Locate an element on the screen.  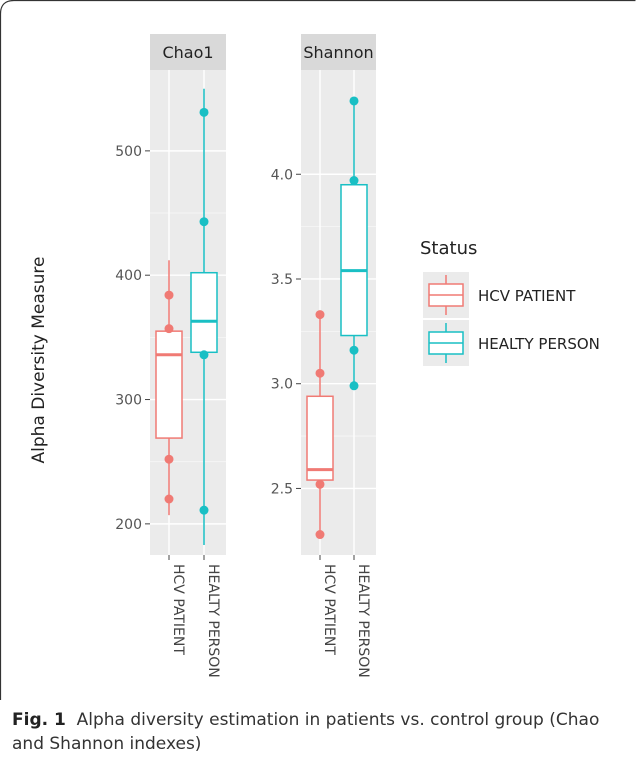
panel-strip-label: Shannon is located at coordinates (338, 52).